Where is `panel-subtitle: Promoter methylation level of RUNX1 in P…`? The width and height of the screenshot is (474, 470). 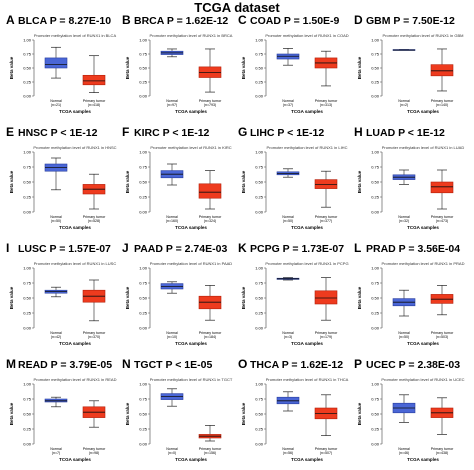
panel-subtitle: Promoter methylation level of RUNX1 in P… is located at coordinates (191, 263).